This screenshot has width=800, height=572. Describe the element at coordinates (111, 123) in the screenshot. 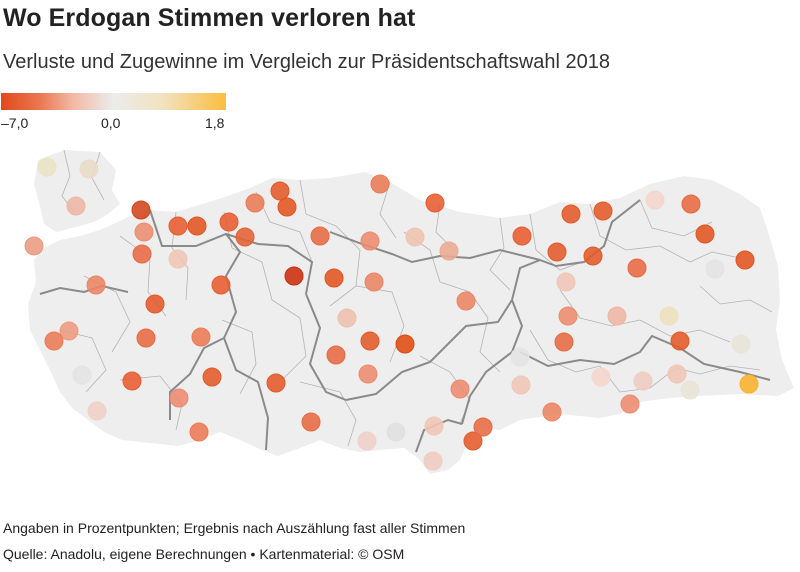

I see `legend-mid-label: 0,0` at that location.